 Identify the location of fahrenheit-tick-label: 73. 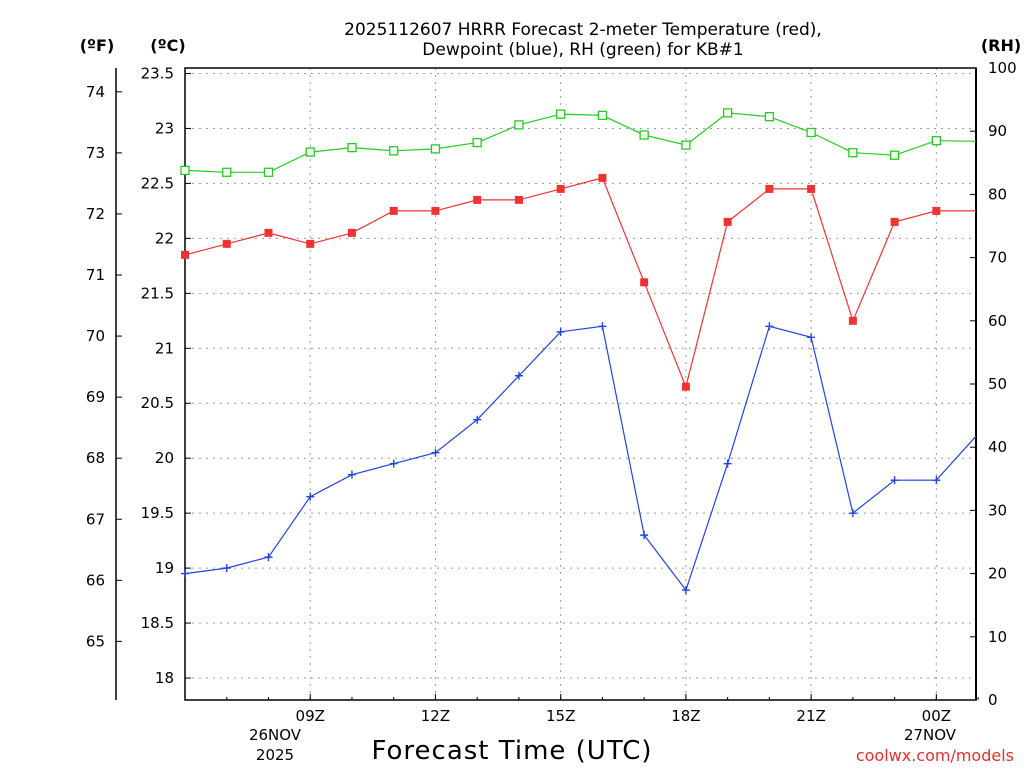
(95, 153).